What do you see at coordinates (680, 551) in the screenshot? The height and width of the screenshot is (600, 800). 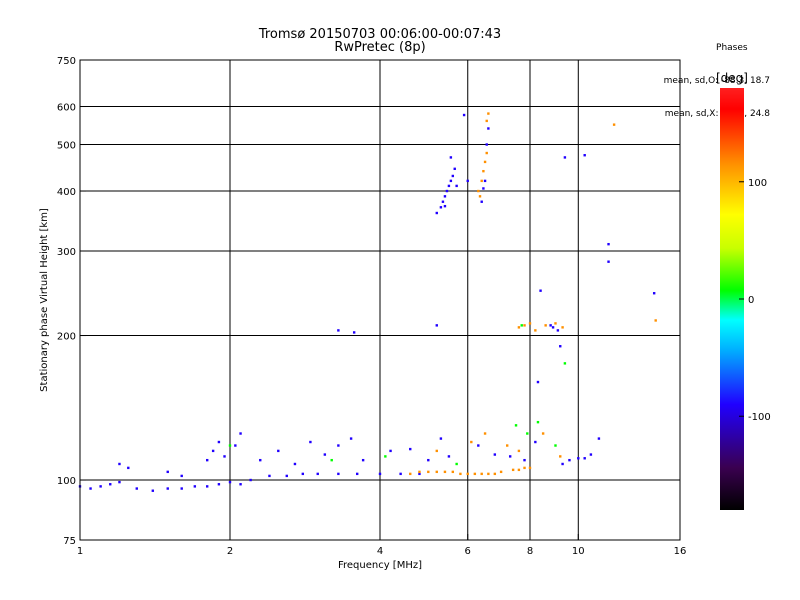 I see `x-tick-label: 16` at bounding box center [680, 551].